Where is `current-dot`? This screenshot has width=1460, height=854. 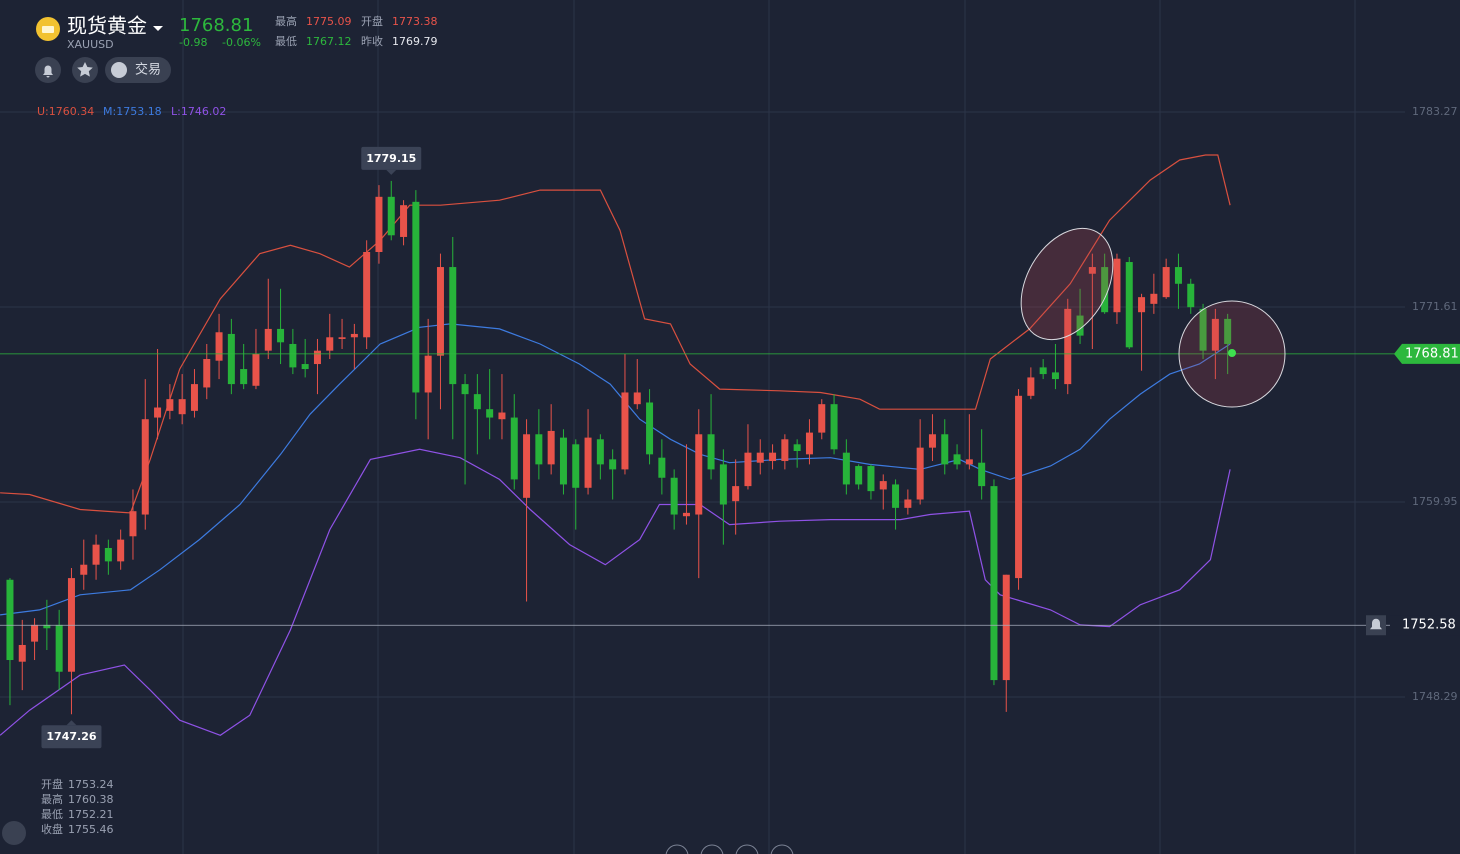 current-dot is located at coordinates (1232, 353).